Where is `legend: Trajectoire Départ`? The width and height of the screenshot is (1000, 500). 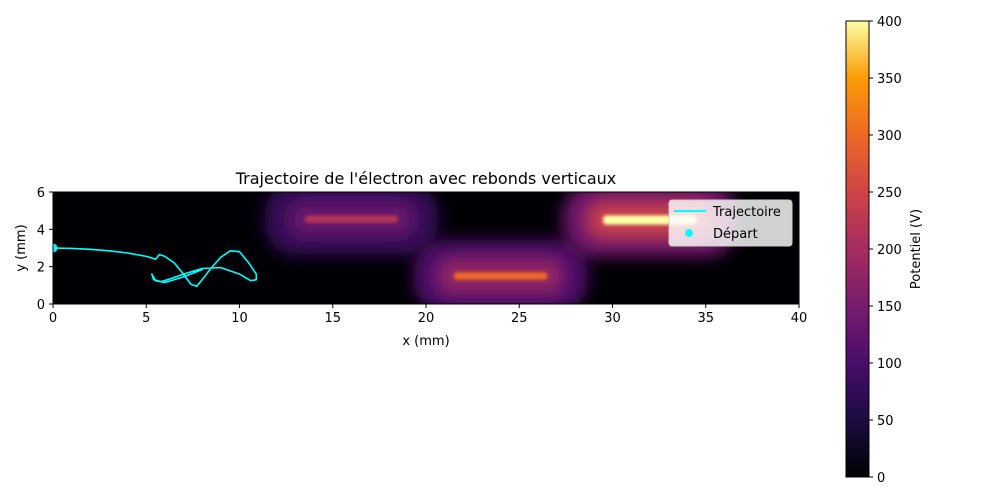
legend: Trajectoire Départ is located at coordinates (730, 223).